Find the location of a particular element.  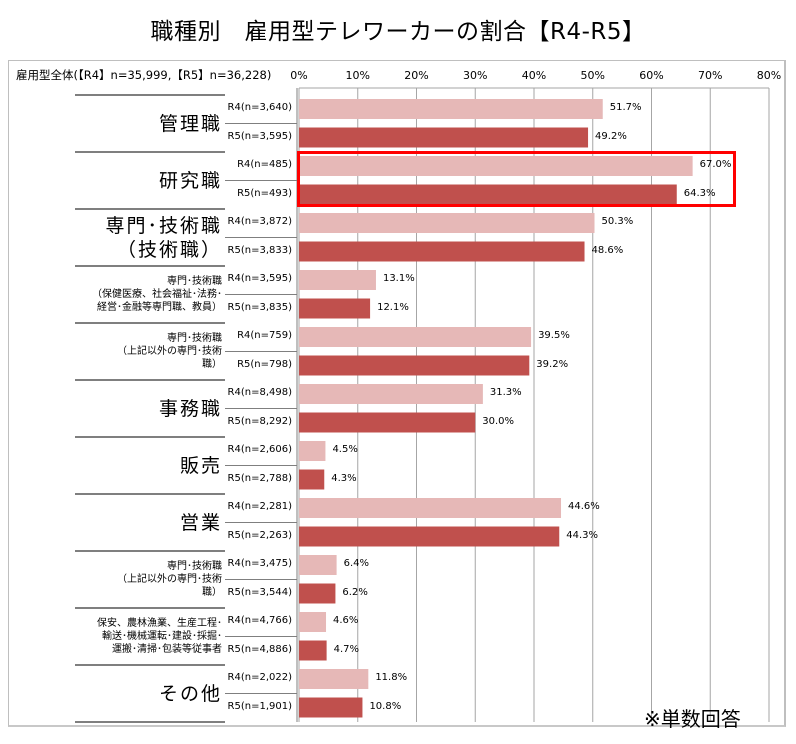

category-label-line: その他 is located at coordinates (190, 693).